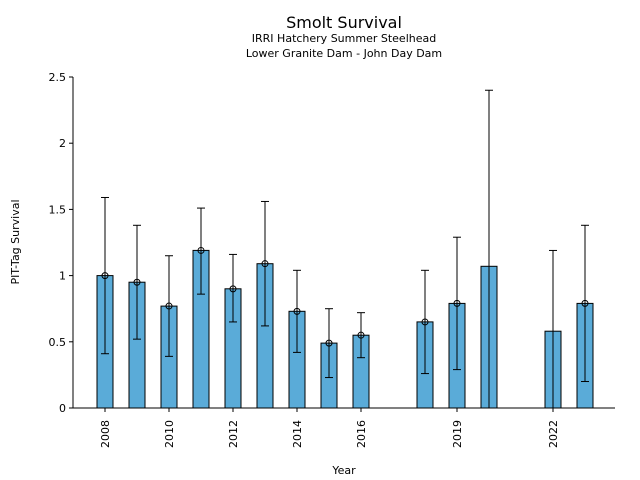 This screenshot has height=480, width=640. What do you see at coordinates (297, 434) in the screenshot?
I see `x-tick-label: 2014` at bounding box center [297, 434].